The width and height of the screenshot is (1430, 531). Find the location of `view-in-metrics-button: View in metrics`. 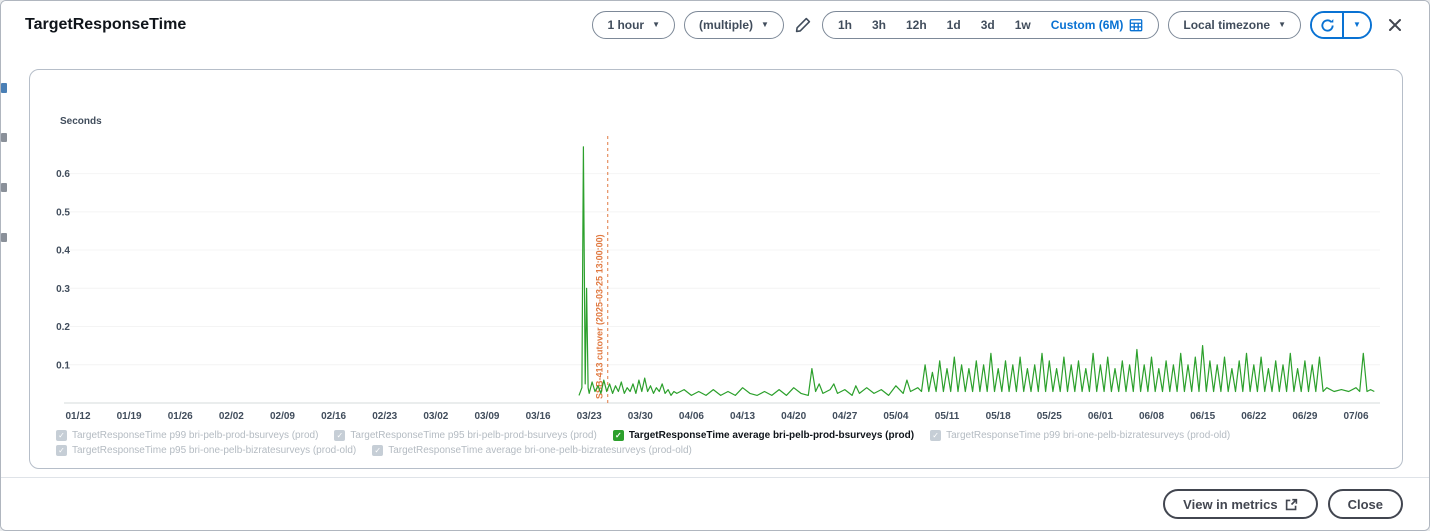

view-in-metrics-button: View in metrics is located at coordinates (1240, 504).